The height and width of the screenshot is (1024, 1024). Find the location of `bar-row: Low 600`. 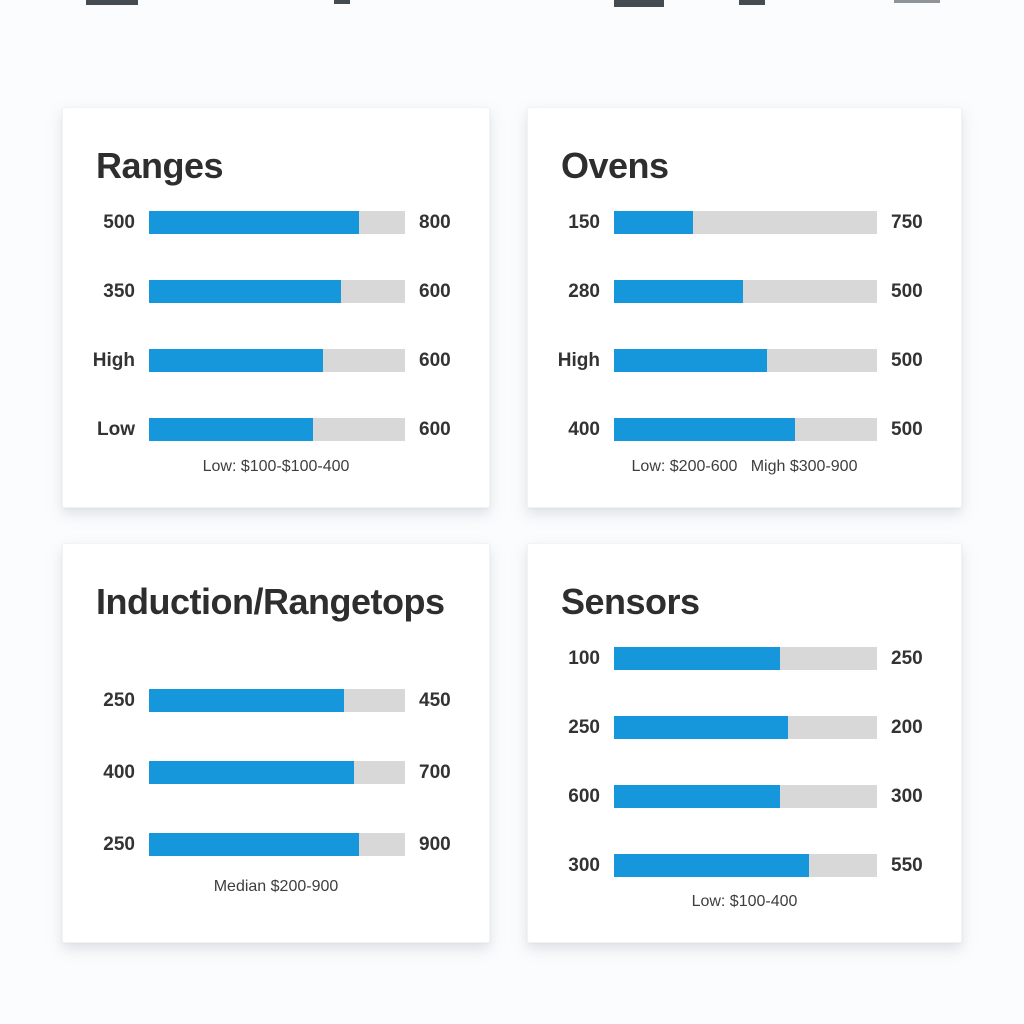

bar-row: Low 600 is located at coordinates (276, 429).